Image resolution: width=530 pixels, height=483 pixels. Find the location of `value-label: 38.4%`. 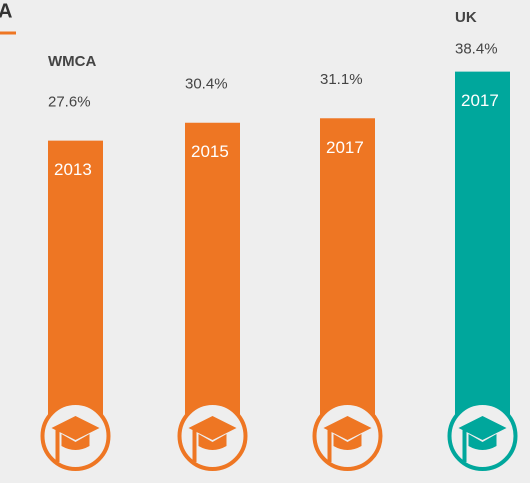

value-label: 38.4% is located at coordinates (476, 49).